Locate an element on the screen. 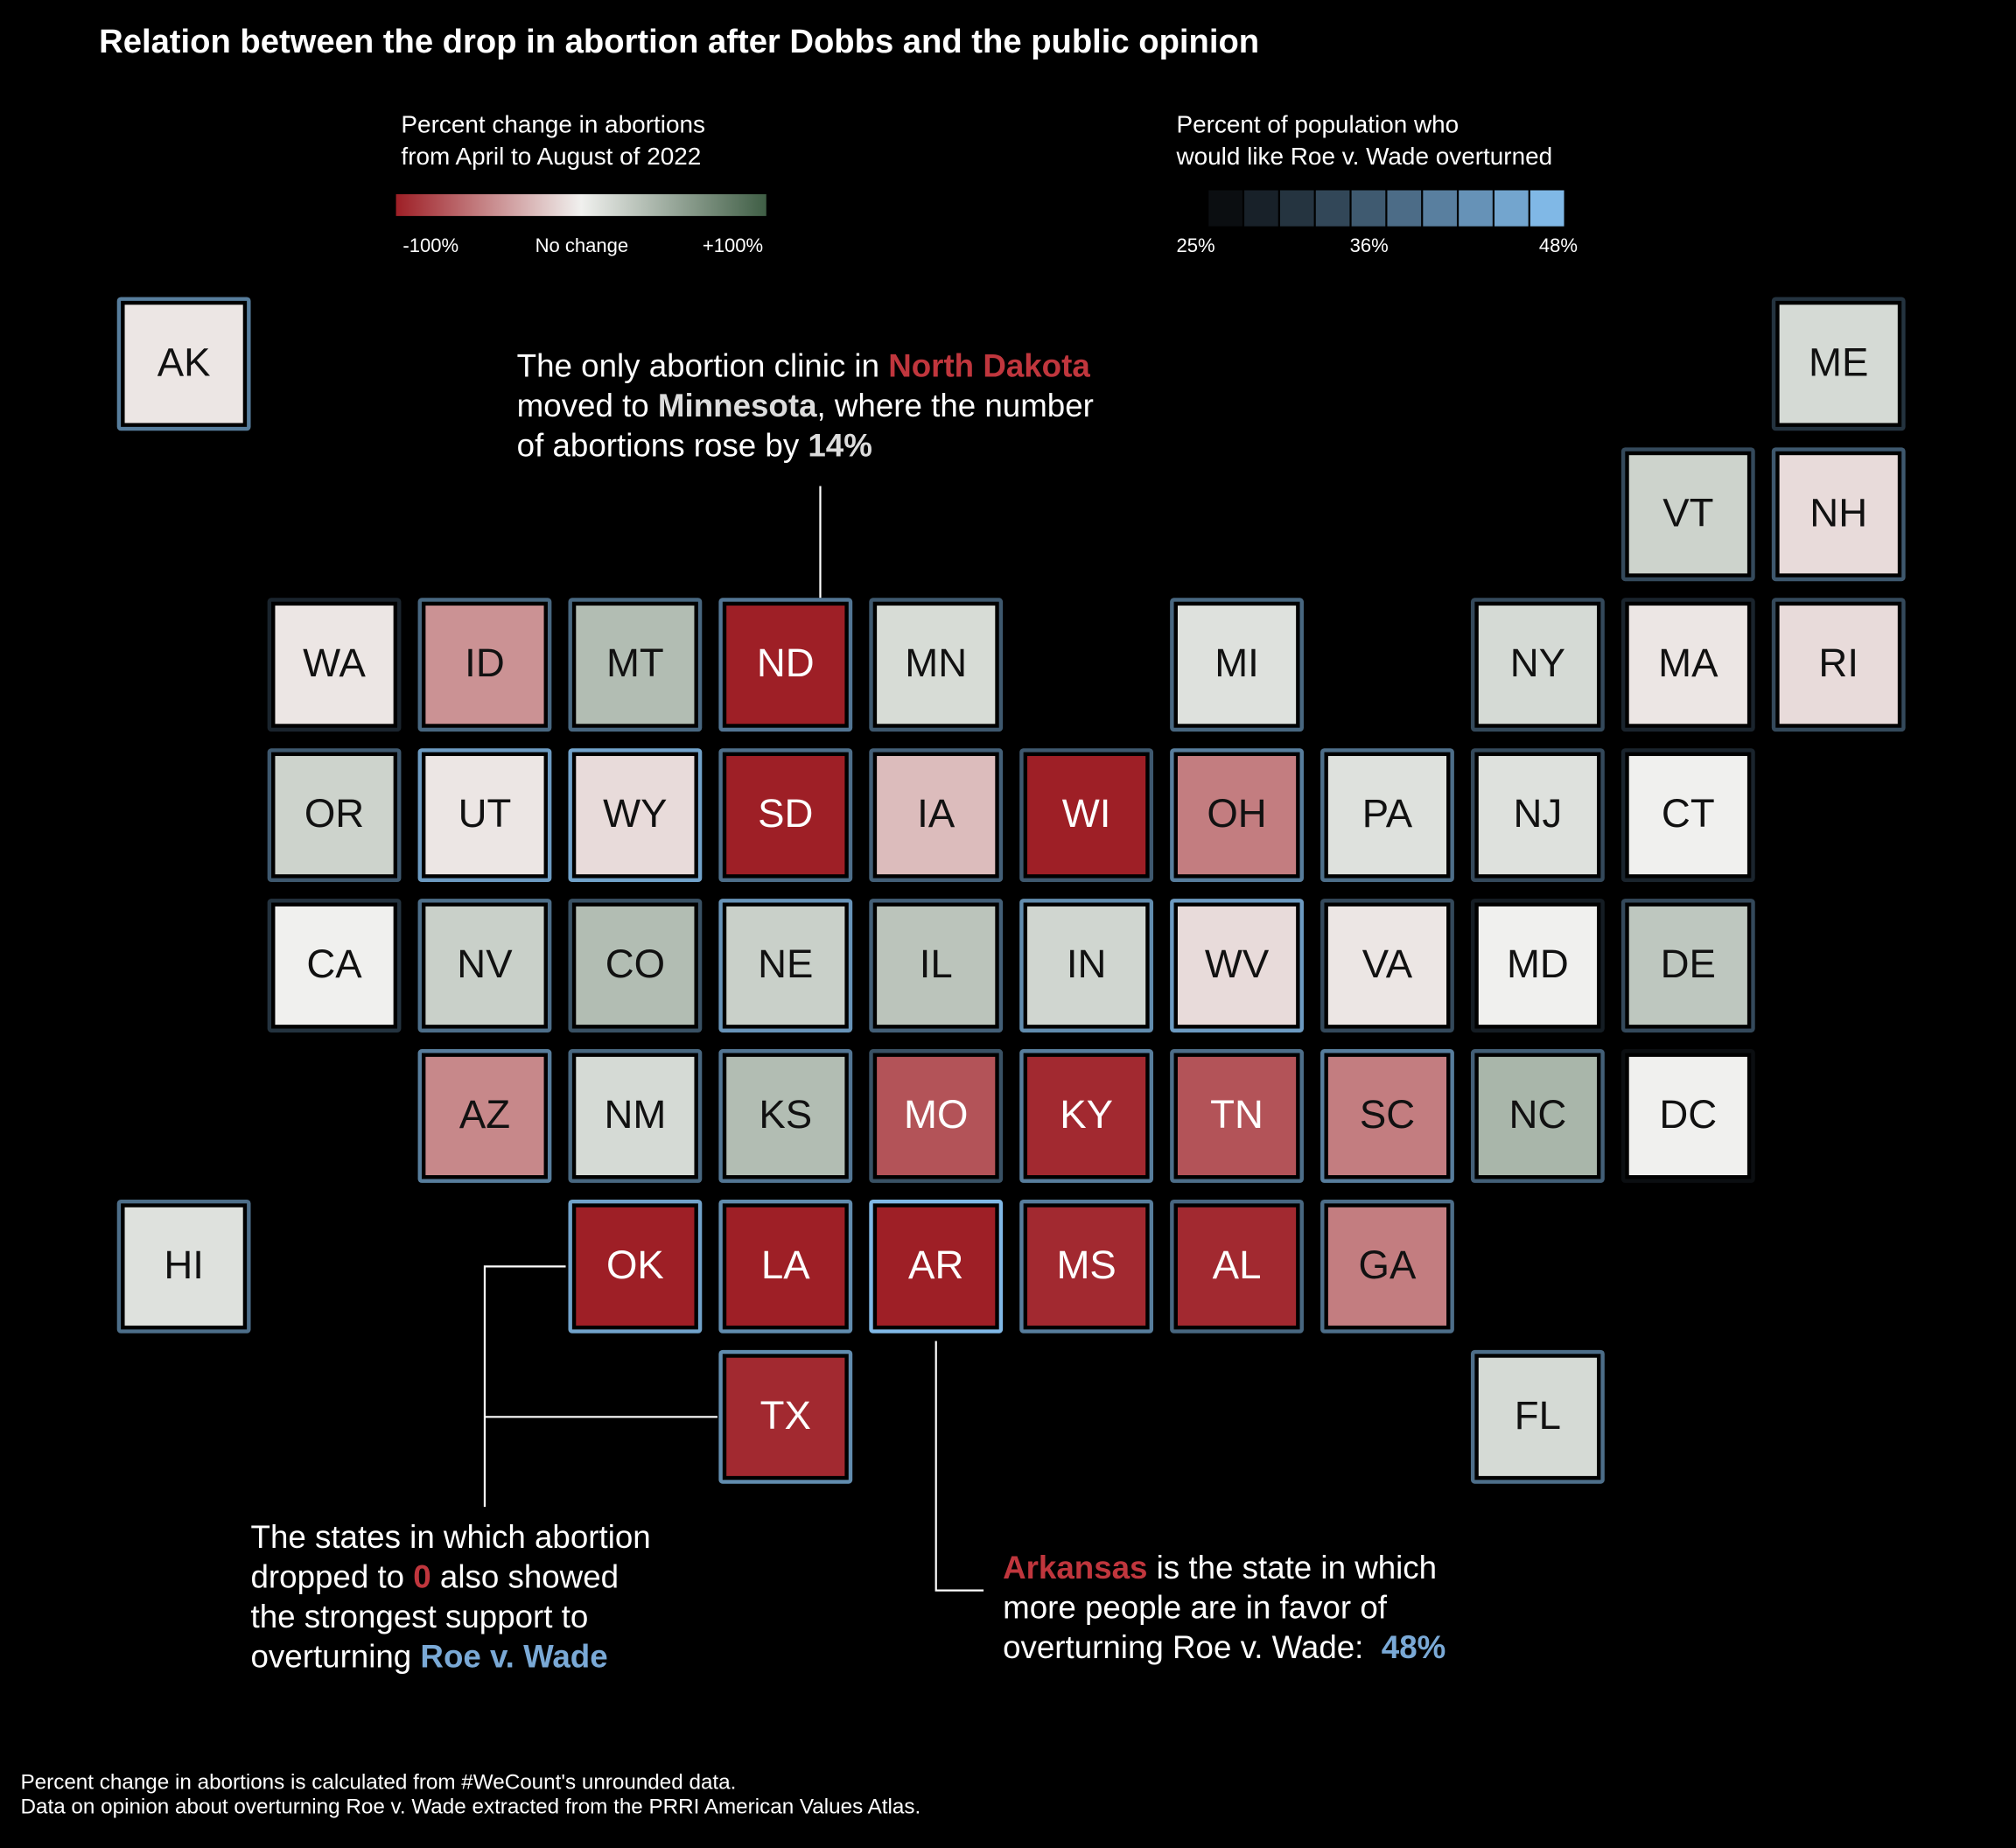 This screenshot has width=2016, height=1848. tile-label: KY is located at coordinates (1086, 1114).